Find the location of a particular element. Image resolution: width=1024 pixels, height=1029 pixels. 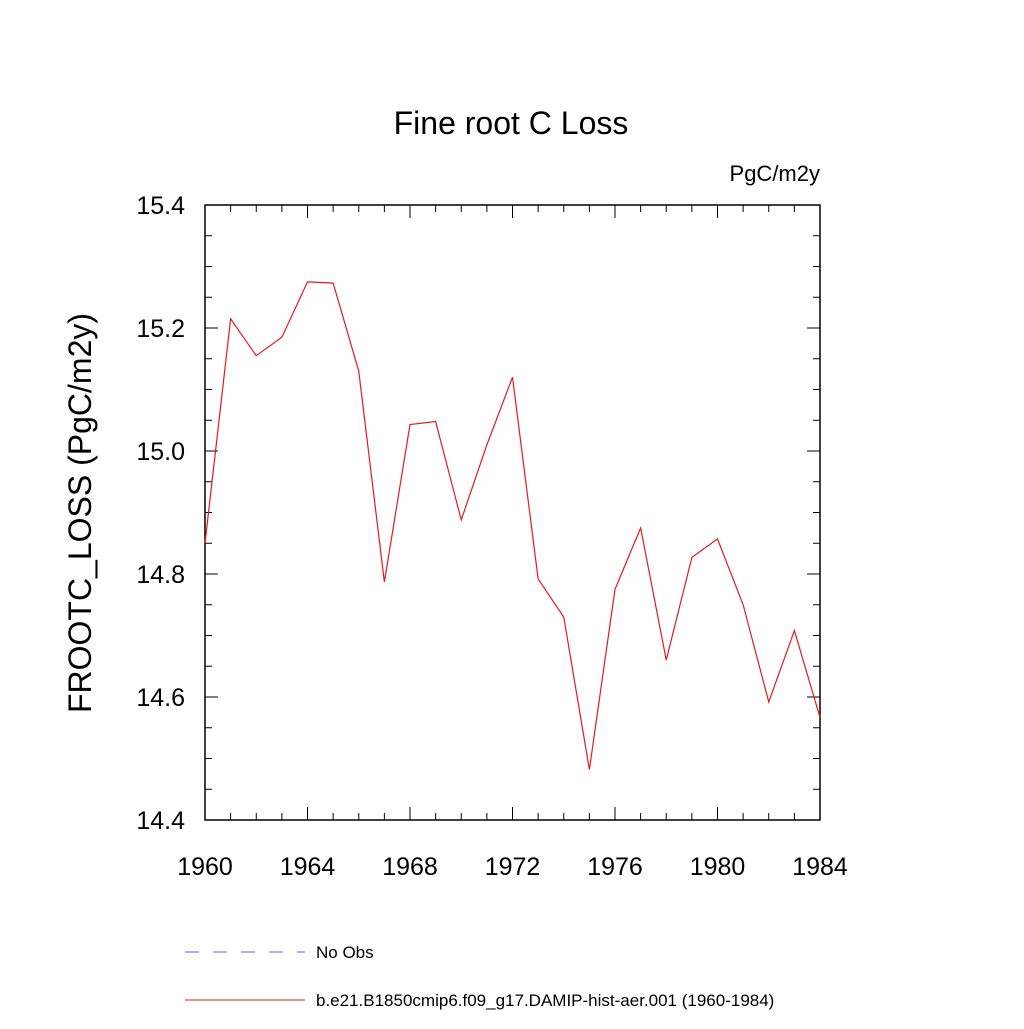

y-tick-label: 14.6 is located at coordinates (160, 698).